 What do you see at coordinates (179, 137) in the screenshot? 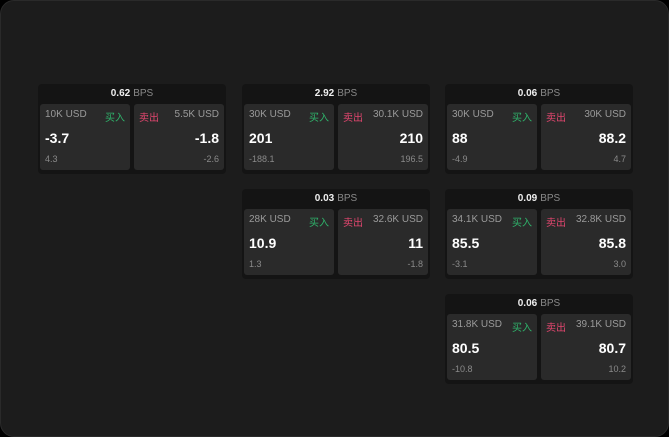
I see `sell-panel: 卖出 5.5K USD -1.8 -2.6` at bounding box center [179, 137].